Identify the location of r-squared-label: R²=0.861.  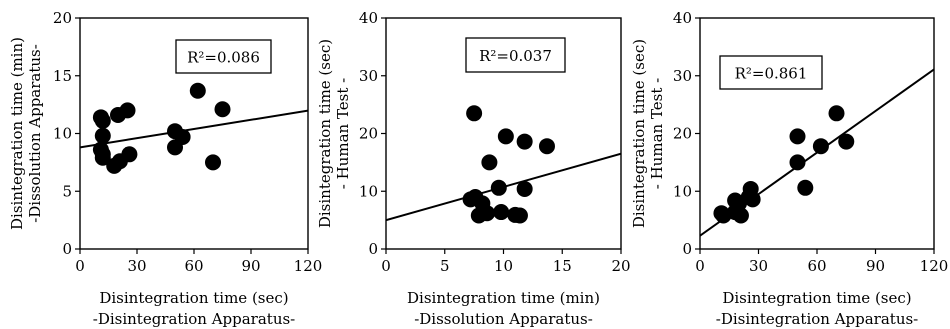
(771, 74).